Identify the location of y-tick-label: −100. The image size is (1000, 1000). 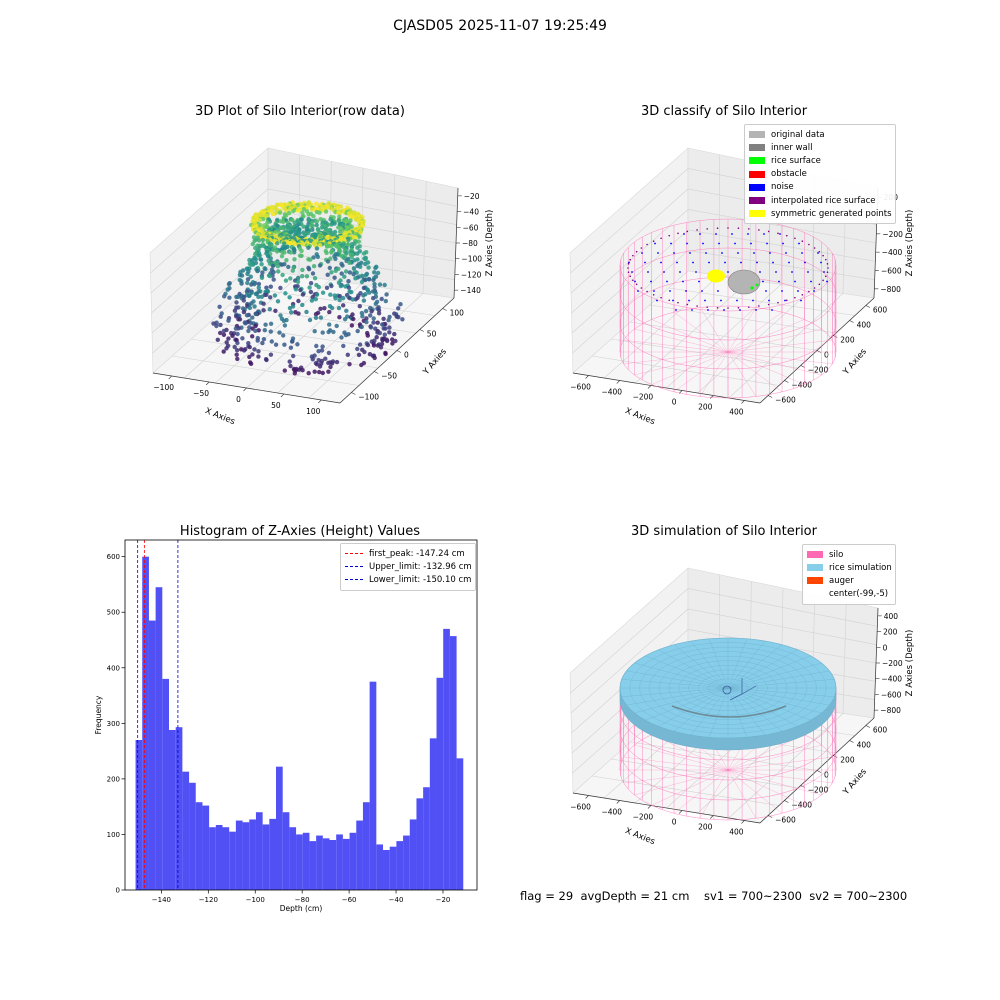
(368, 397).